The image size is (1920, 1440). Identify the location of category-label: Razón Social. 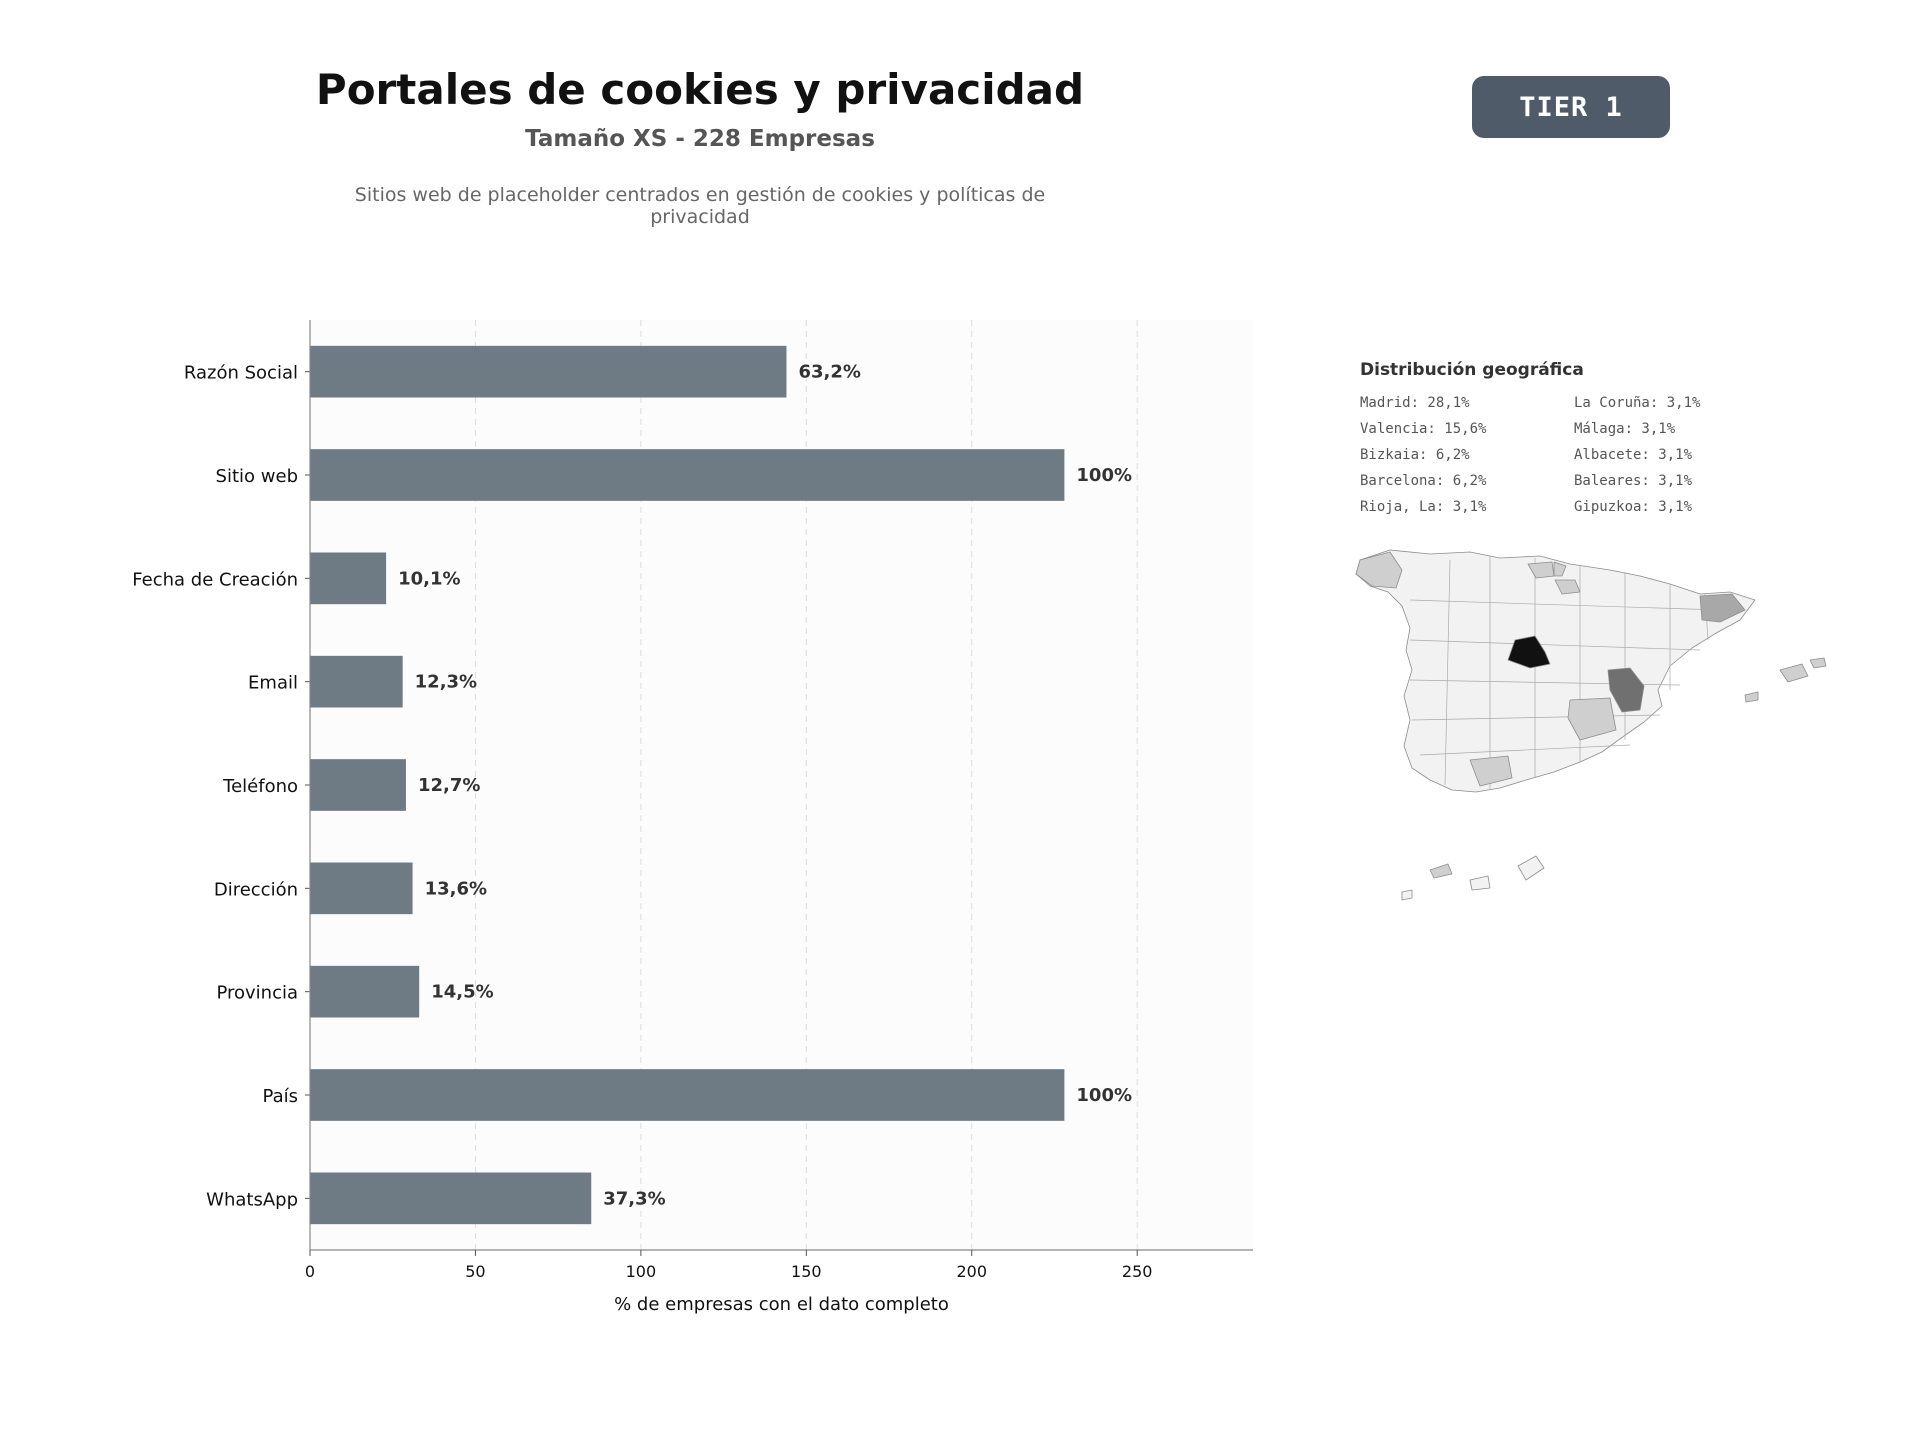
(241, 373).